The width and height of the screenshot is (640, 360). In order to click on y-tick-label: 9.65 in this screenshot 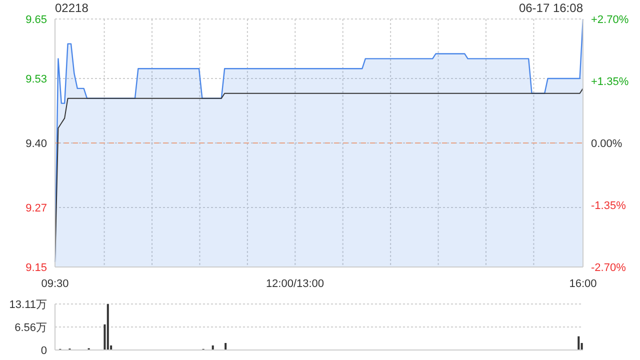, I will do `click(36, 20)`.